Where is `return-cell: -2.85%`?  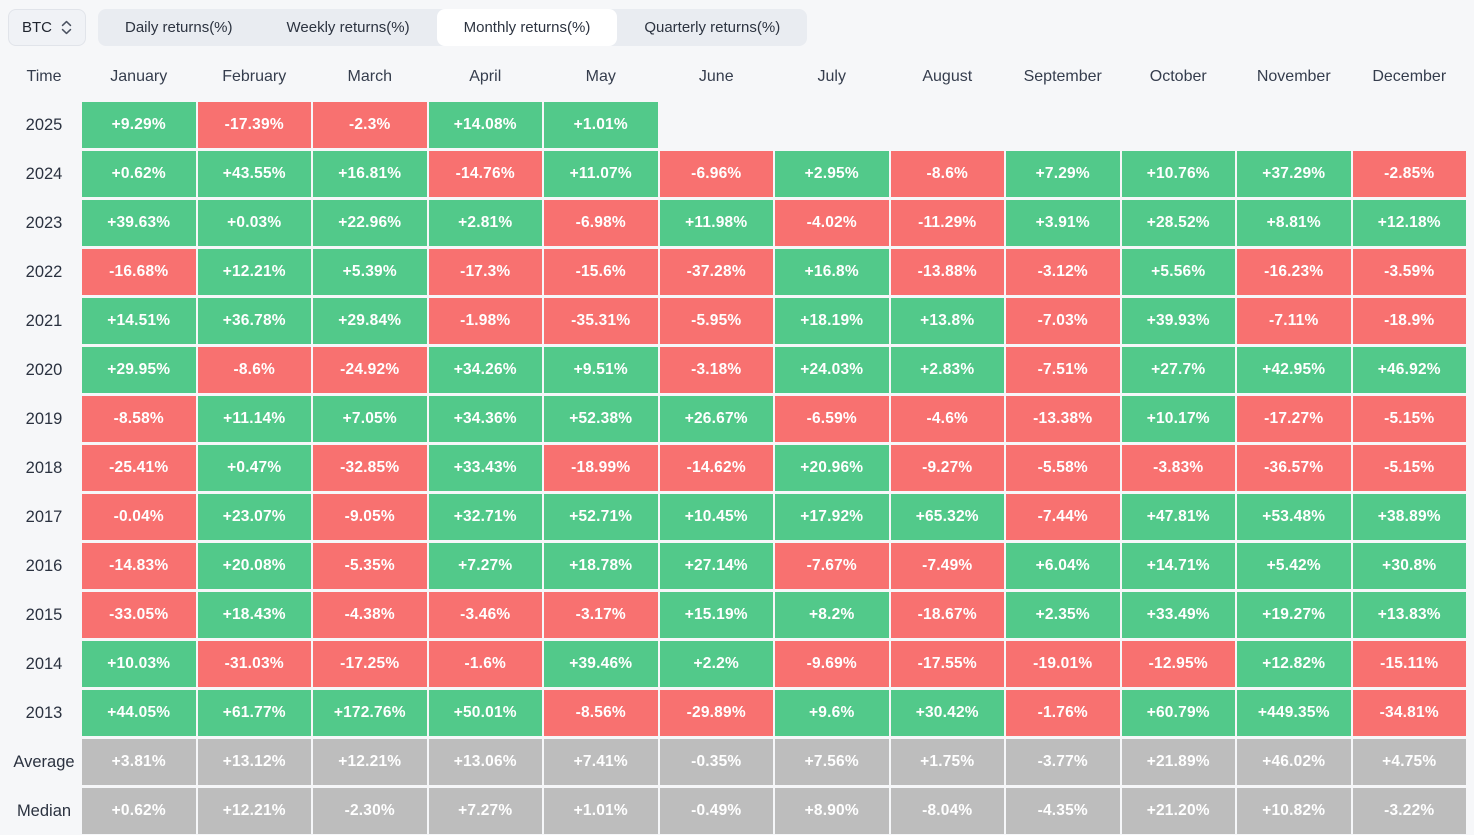 return-cell: -2.85% is located at coordinates (1409, 174).